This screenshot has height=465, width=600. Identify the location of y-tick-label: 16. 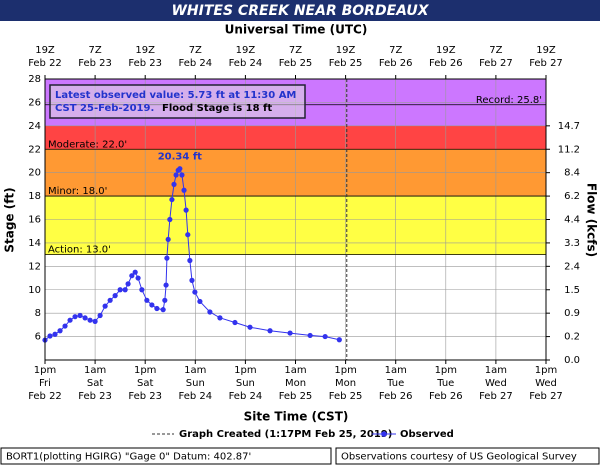
(34, 220).